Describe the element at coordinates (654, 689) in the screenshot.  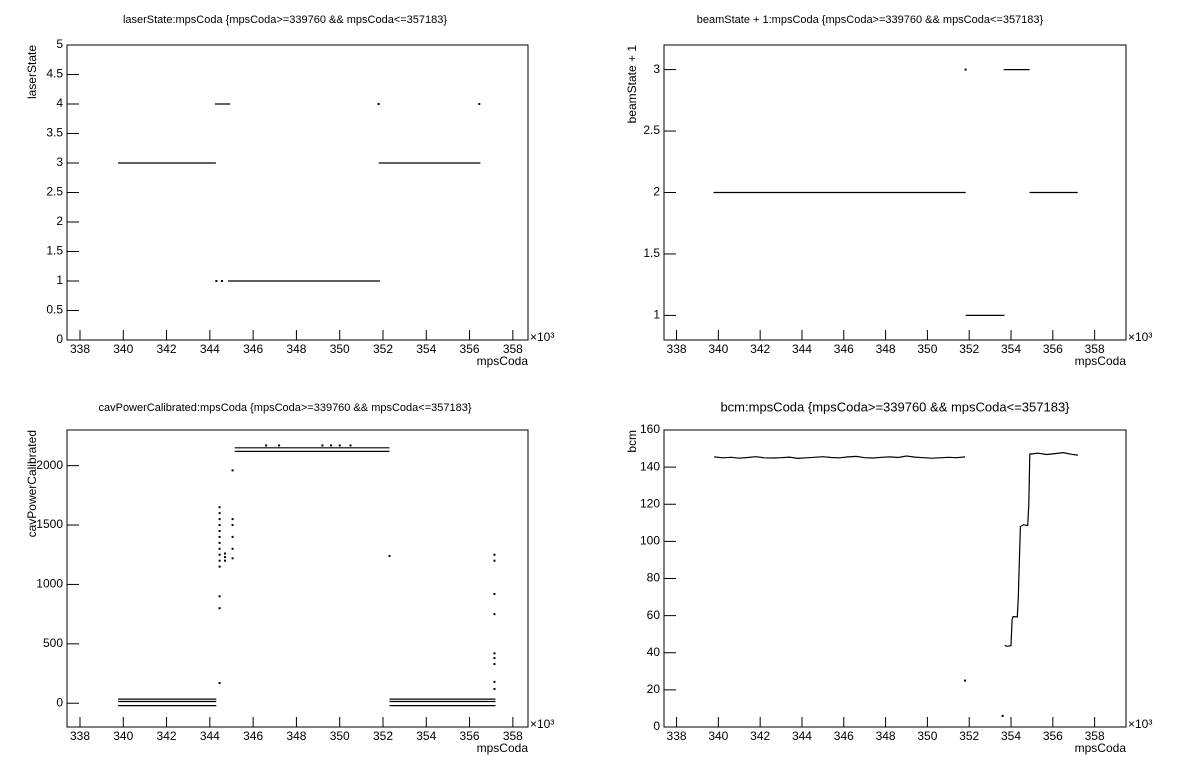
I see `y-tick-label: 20` at that location.